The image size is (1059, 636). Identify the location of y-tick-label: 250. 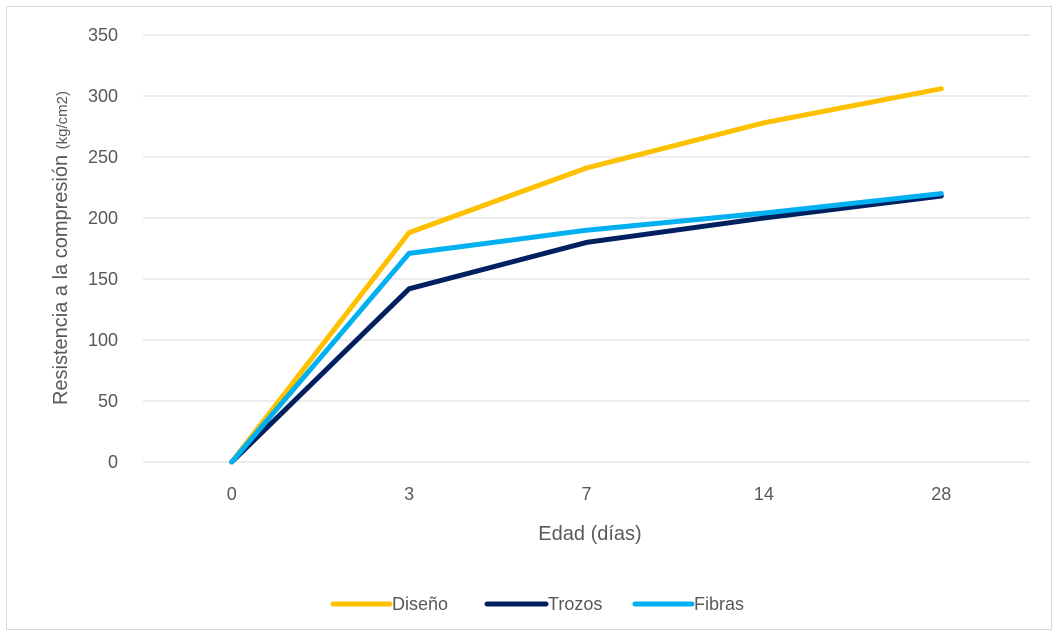
(103, 157).